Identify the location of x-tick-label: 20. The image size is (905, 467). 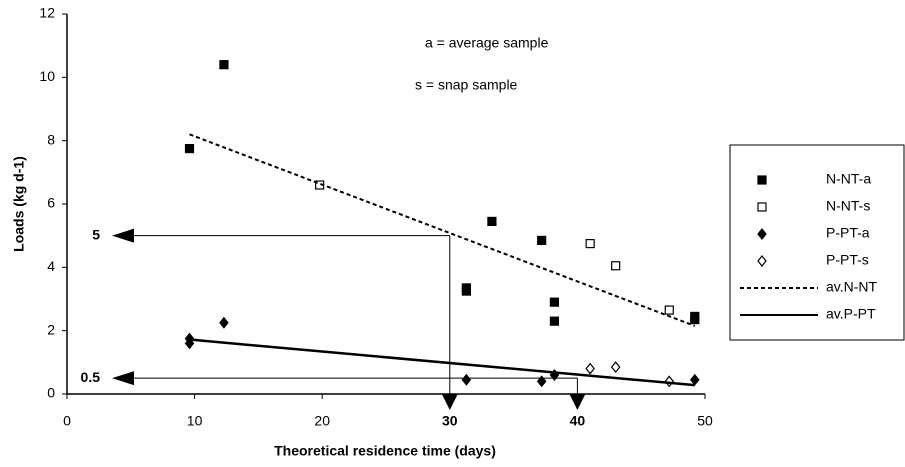
(322, 421).